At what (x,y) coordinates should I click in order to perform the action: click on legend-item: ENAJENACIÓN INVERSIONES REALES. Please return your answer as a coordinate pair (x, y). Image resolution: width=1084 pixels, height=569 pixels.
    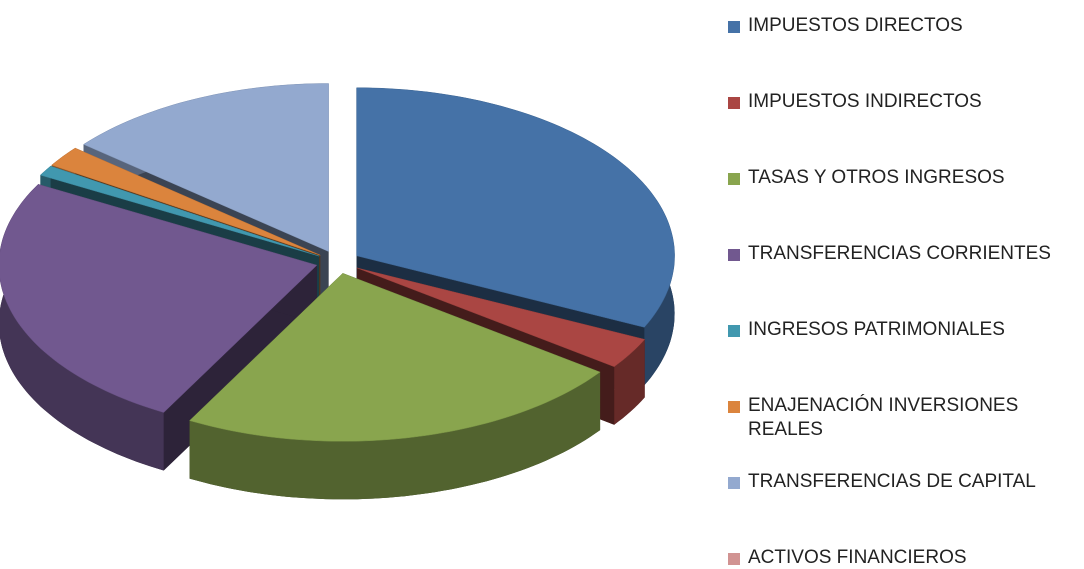
    Looking at the image, I should click on (903, 418).